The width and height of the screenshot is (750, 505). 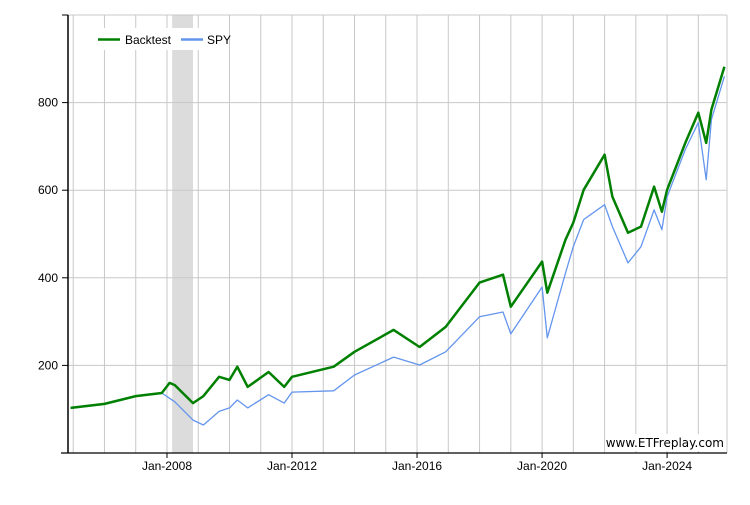 I want to click on x-tick-label: Jan-2008, so click(x=167, y=466).